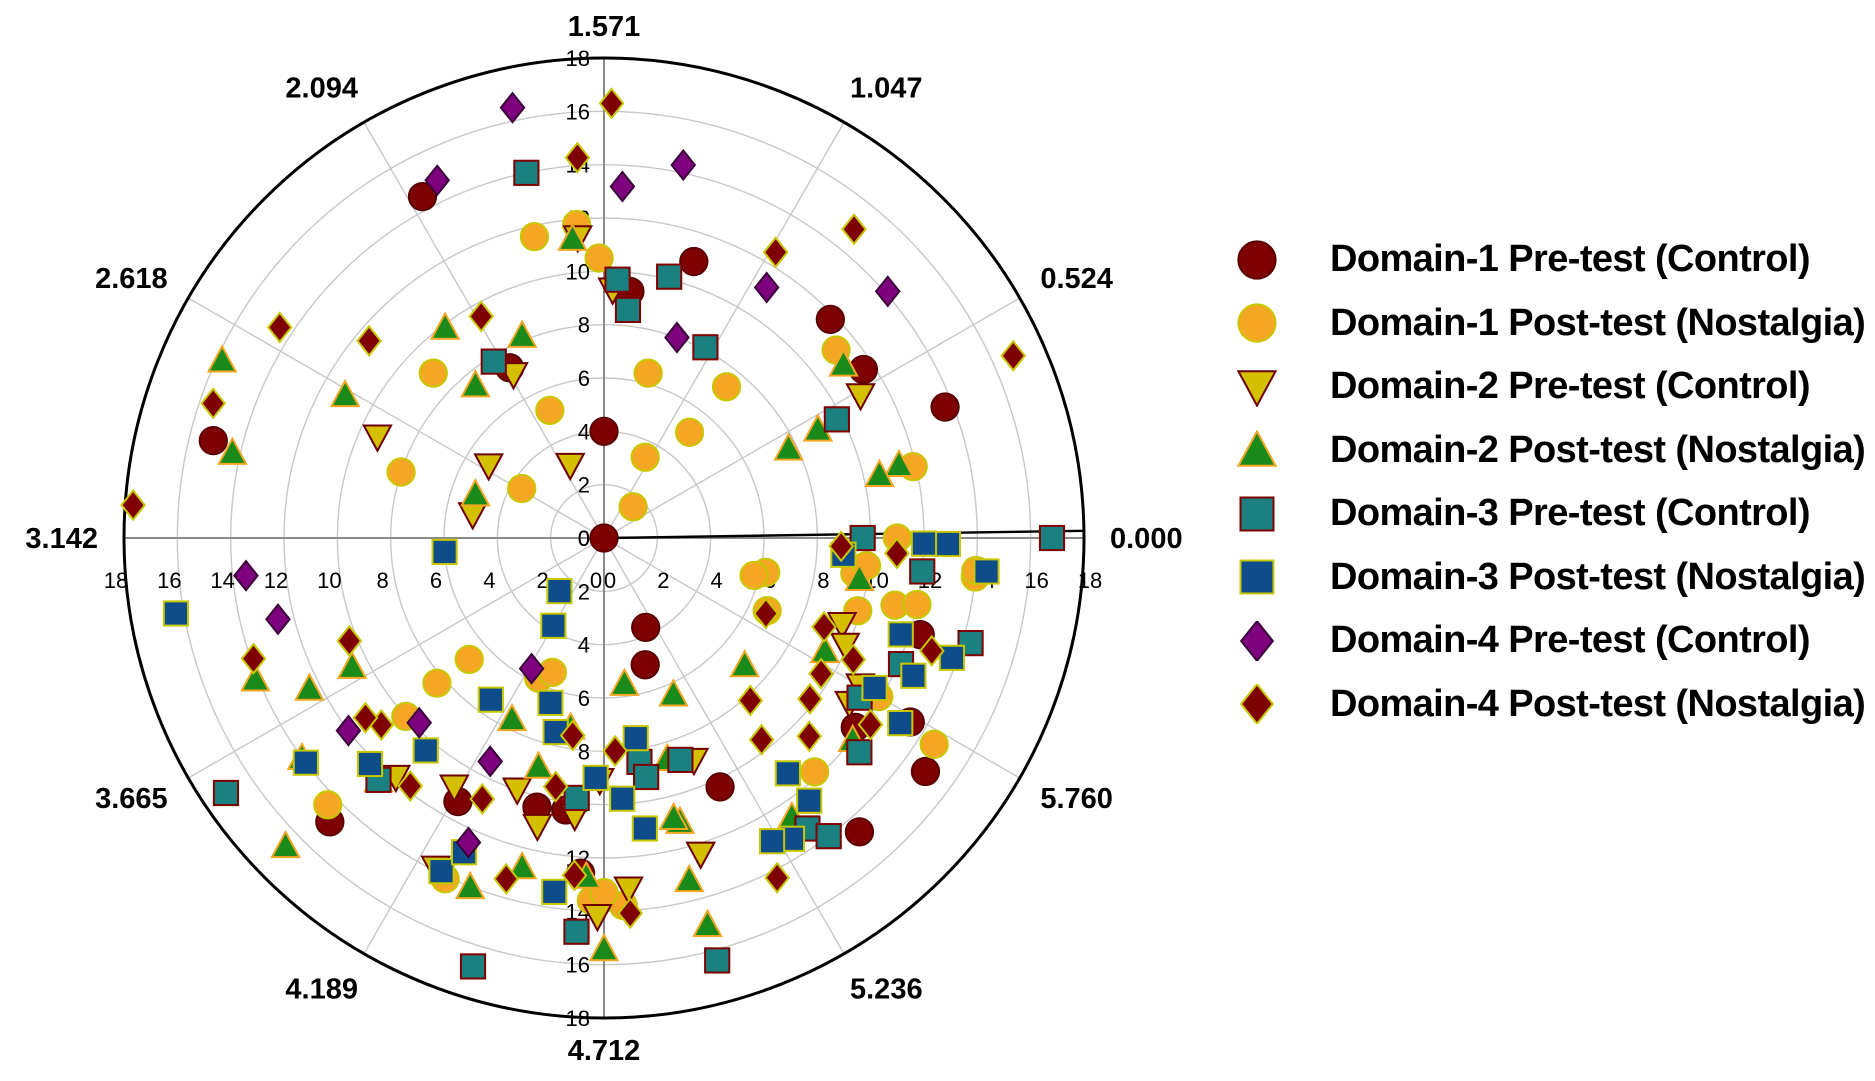 This screenshot has width=1875, height=1081. Describe the element at coordinates (131, 799) in the screenshot. I see `angle-label: 3.665` at that location.